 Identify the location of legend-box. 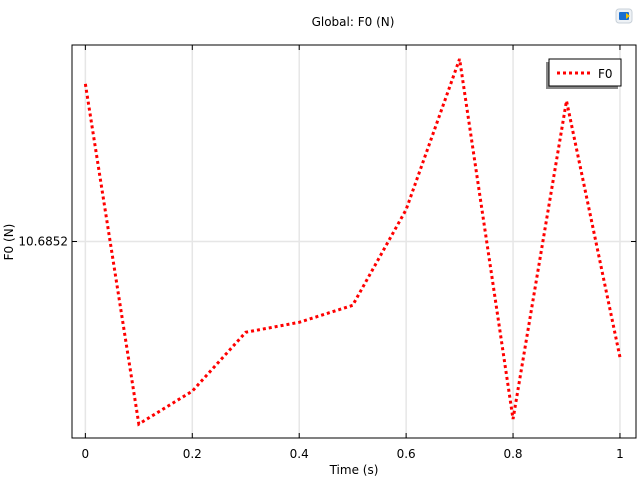
(585, 72).